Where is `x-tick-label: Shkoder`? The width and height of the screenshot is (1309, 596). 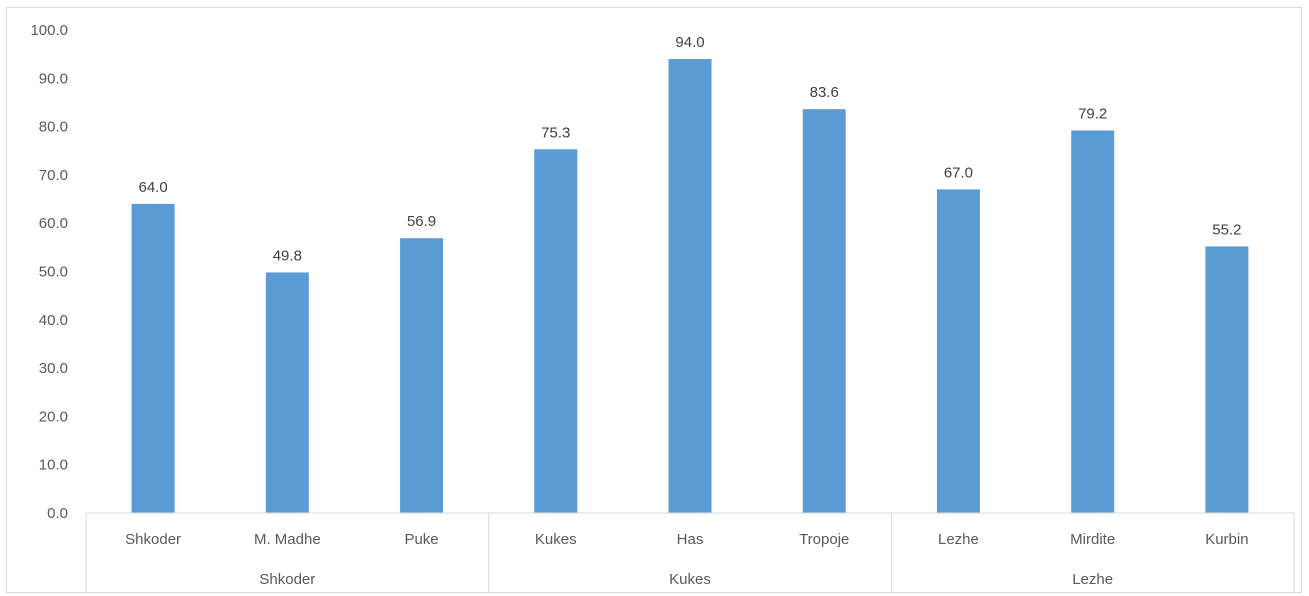
x-tick-label: Shkoder is located at coordinates (153, 539).